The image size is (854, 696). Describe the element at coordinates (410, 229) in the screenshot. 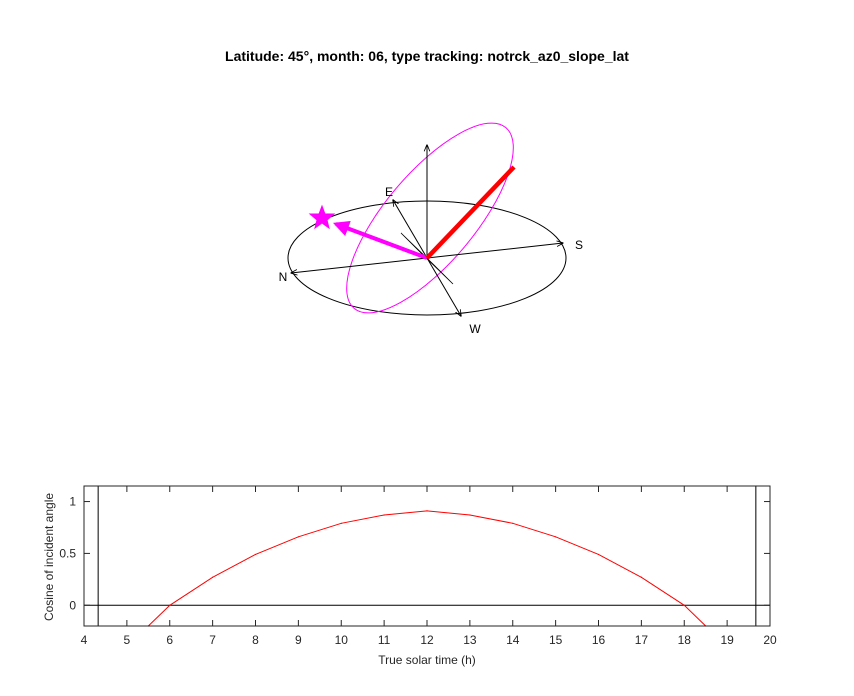

I see `east-axis` at that location.